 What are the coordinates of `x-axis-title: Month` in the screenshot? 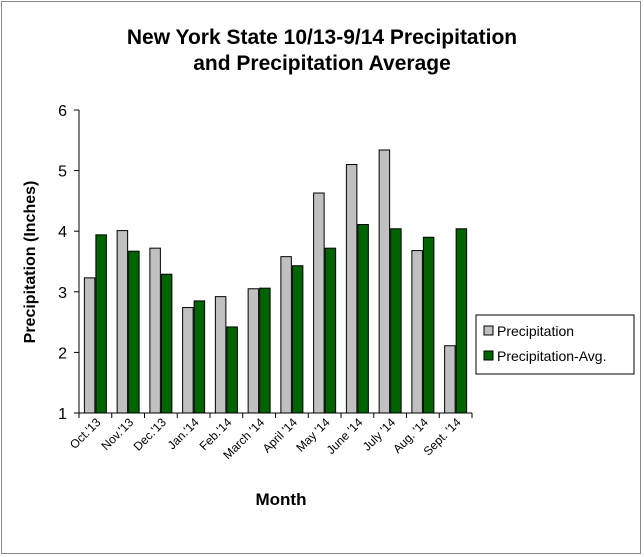 It's located at (281, 499).